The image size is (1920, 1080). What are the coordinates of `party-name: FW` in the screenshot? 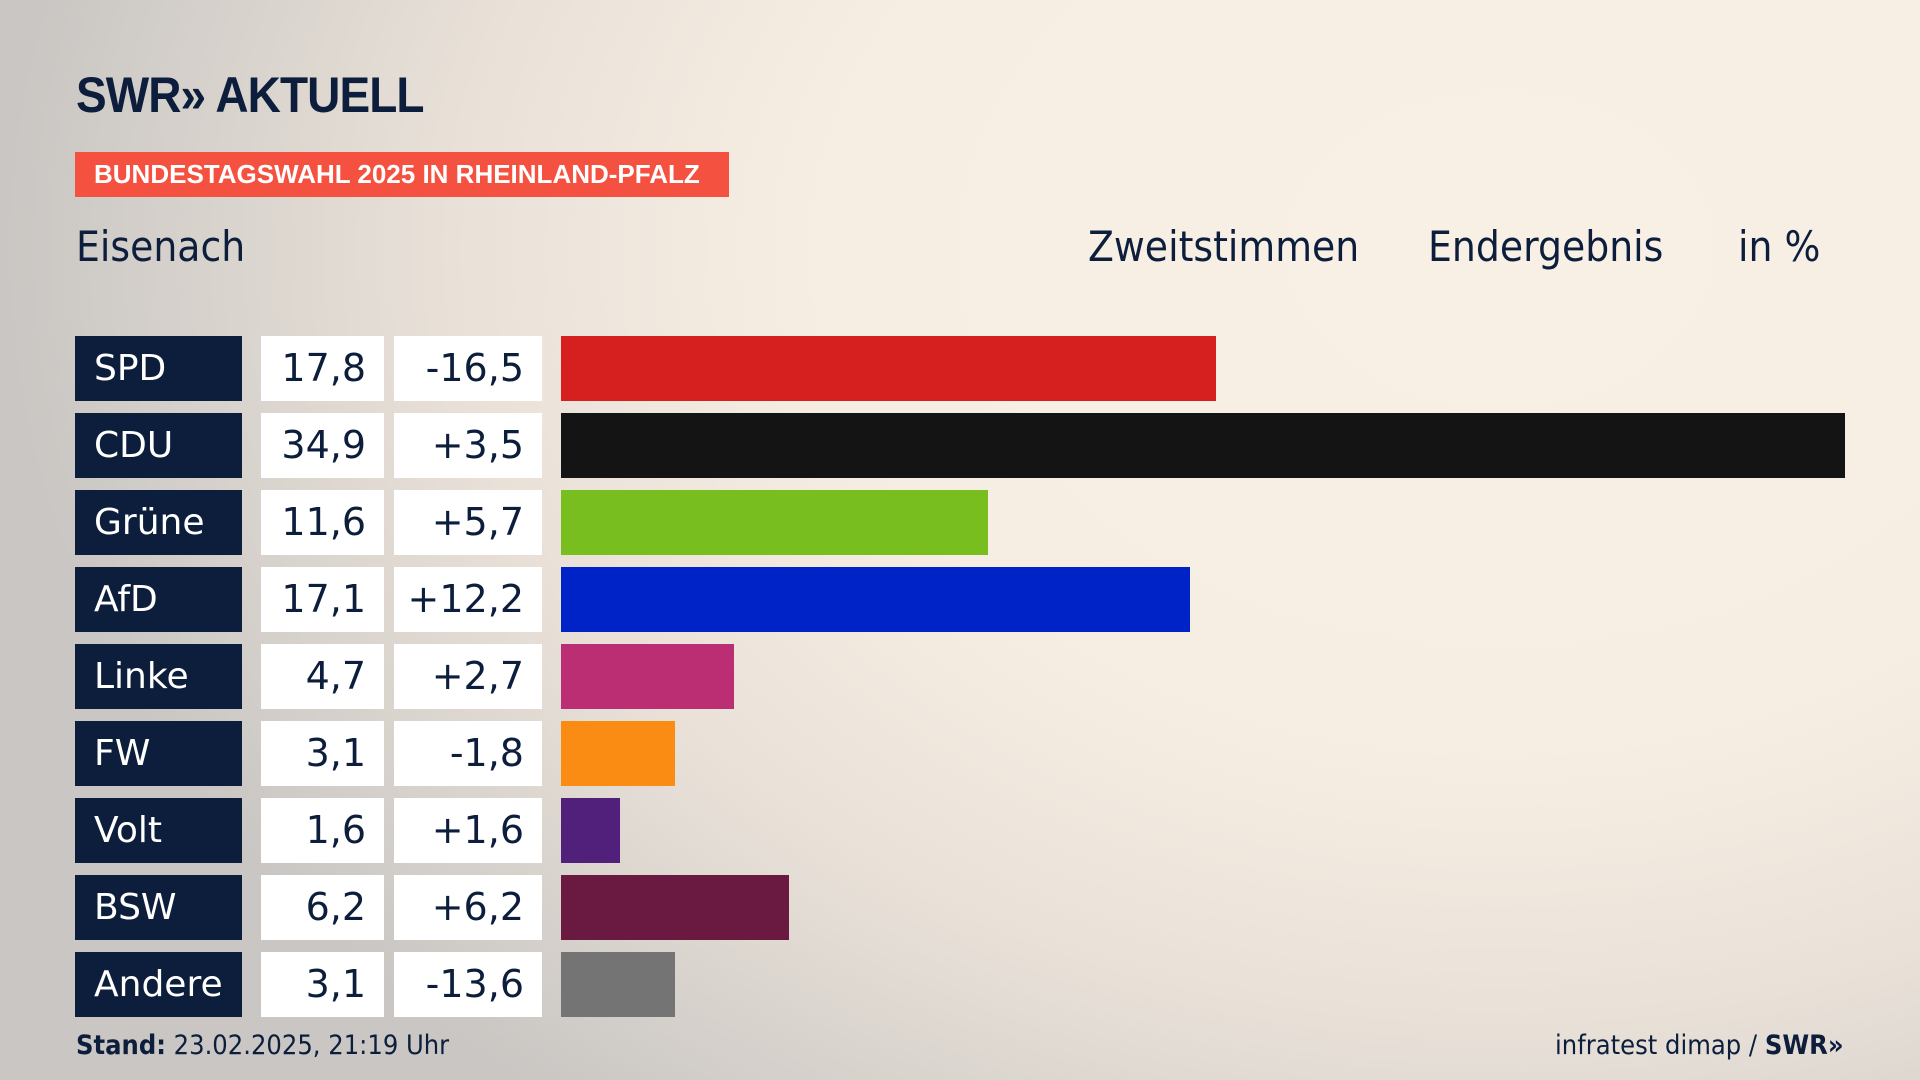 It's located at (158, 753).